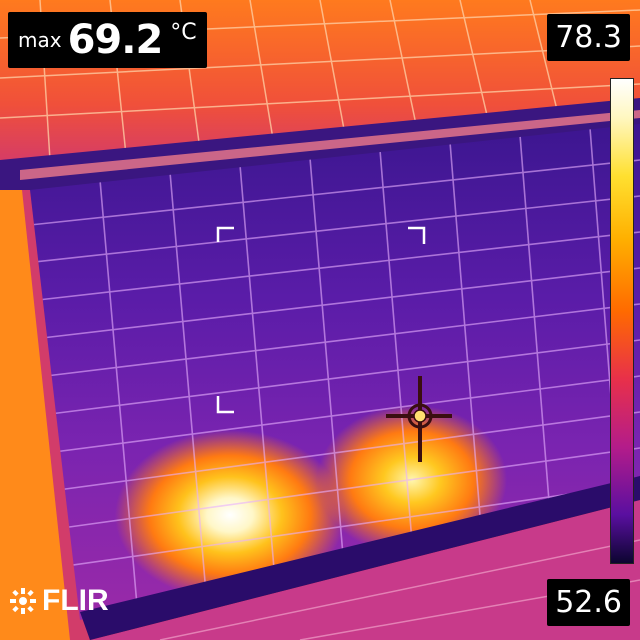  Describe the element at coordinates (115, 40) in the screenshot. I see `readout-value: 69.2` at that location.